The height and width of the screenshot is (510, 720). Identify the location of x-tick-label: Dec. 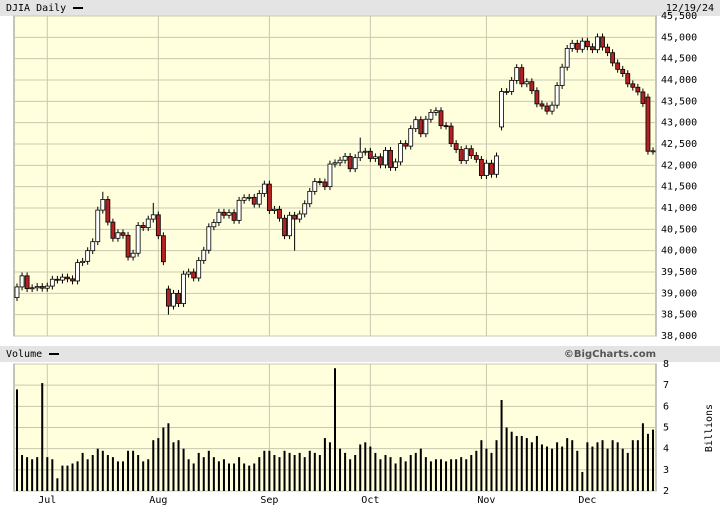
(587, 500).